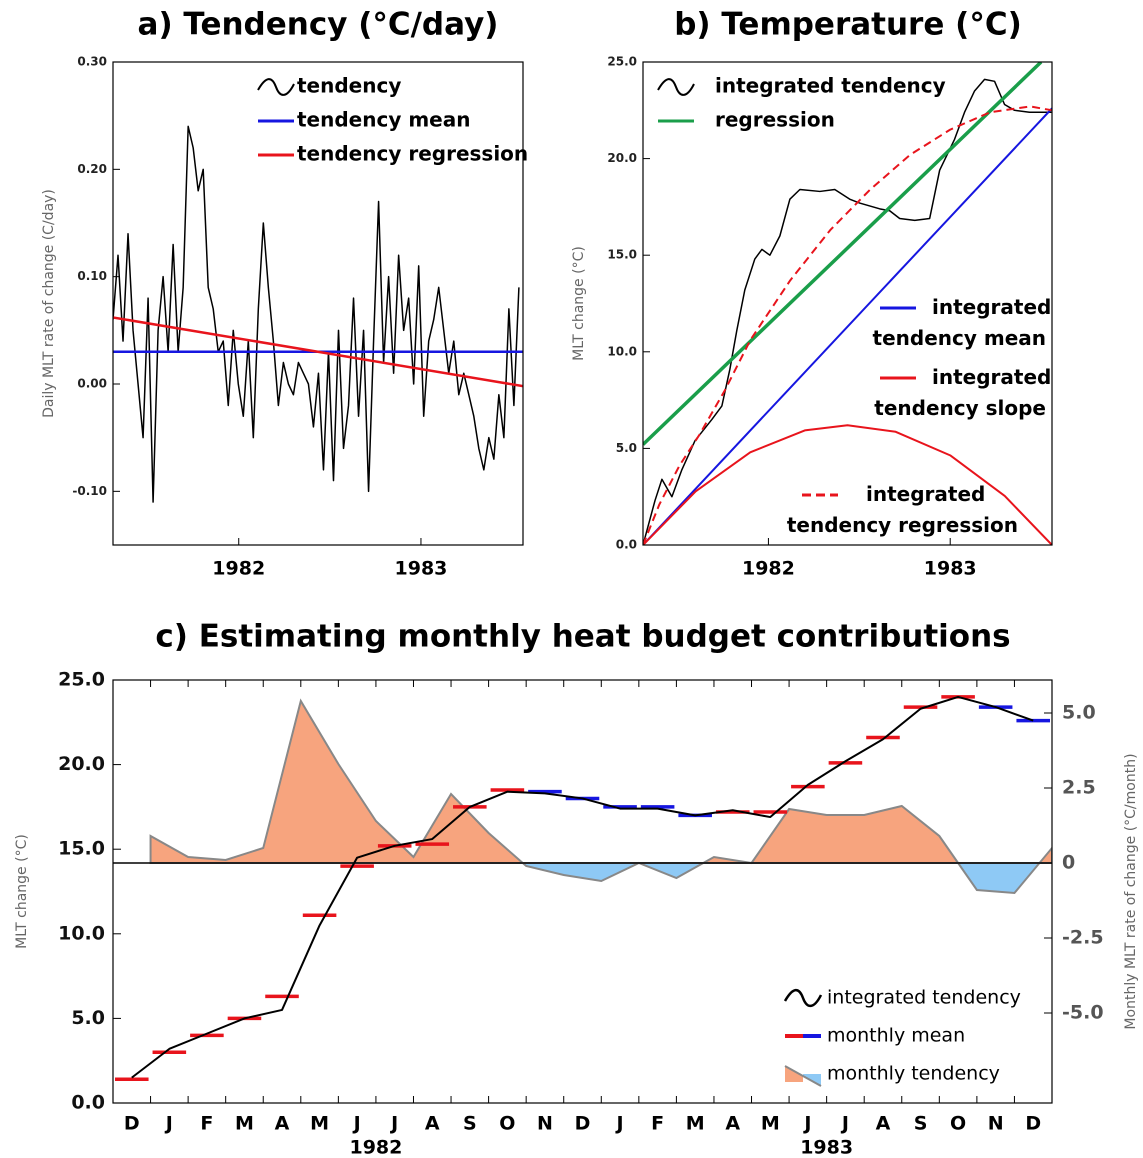  What do you see at coordinates (349, 86) in the screenshot?
I see `legend-label: tendency` at bounding box center [349, 86].